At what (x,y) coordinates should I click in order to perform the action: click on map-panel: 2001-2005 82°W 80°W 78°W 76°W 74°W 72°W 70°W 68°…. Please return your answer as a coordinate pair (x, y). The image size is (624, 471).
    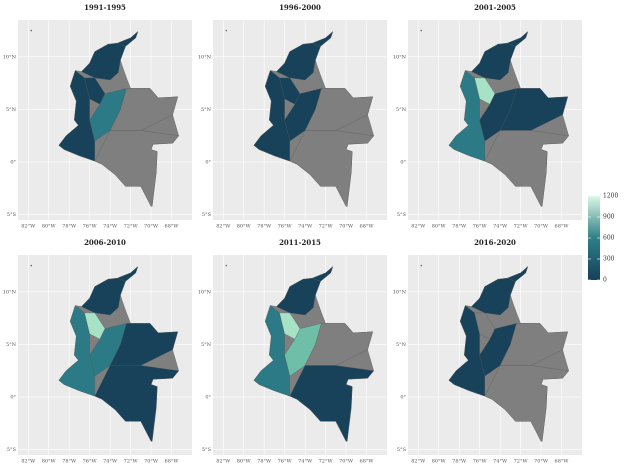
    Looking at the image, I should click on (487, 116).